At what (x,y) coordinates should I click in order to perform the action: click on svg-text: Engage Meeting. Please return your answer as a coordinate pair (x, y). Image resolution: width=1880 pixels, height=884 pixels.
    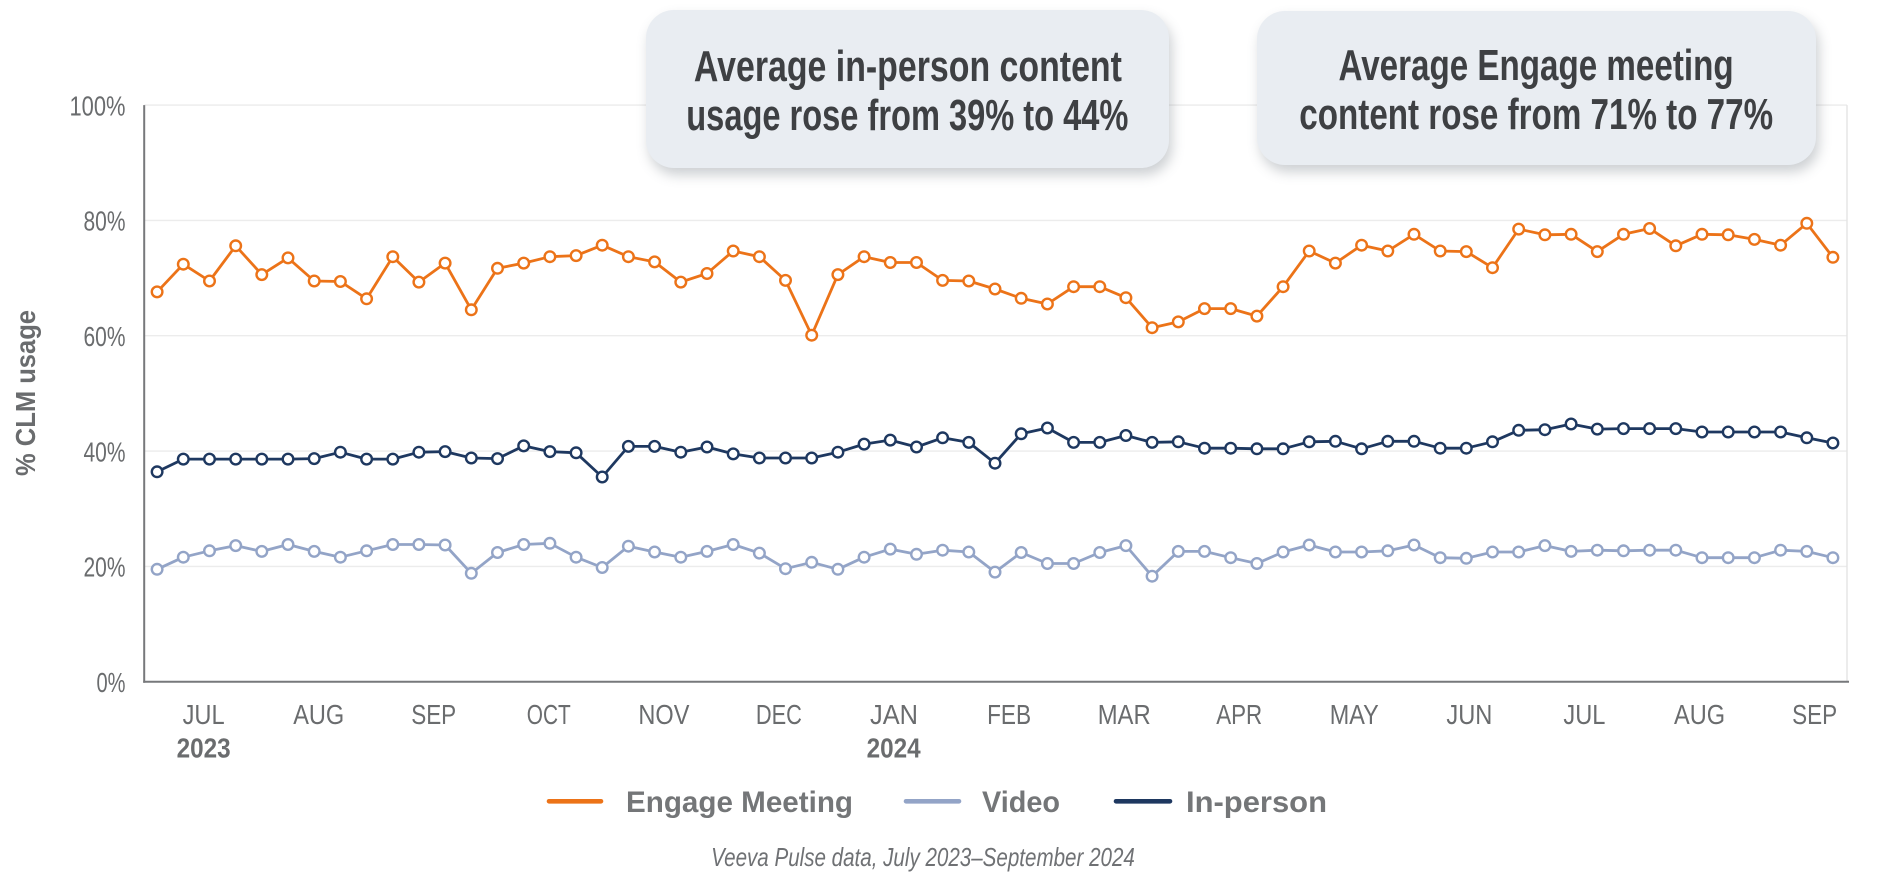
    Looking at the image, I should click on (739, 802).